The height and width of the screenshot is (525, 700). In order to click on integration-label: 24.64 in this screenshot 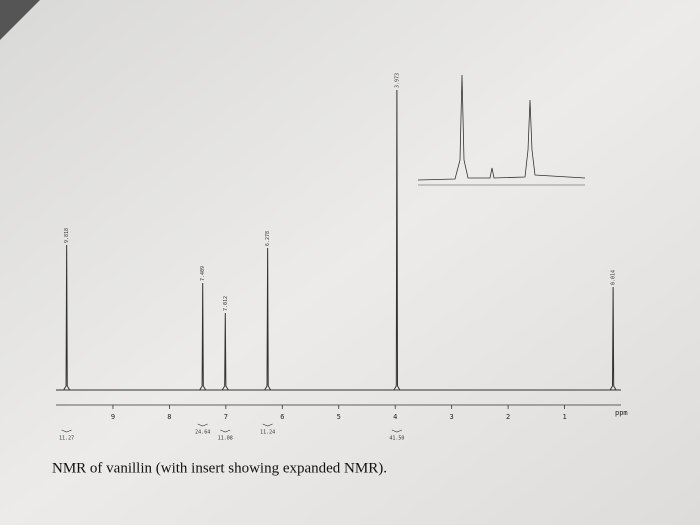, I will do `click(202, 433)`.